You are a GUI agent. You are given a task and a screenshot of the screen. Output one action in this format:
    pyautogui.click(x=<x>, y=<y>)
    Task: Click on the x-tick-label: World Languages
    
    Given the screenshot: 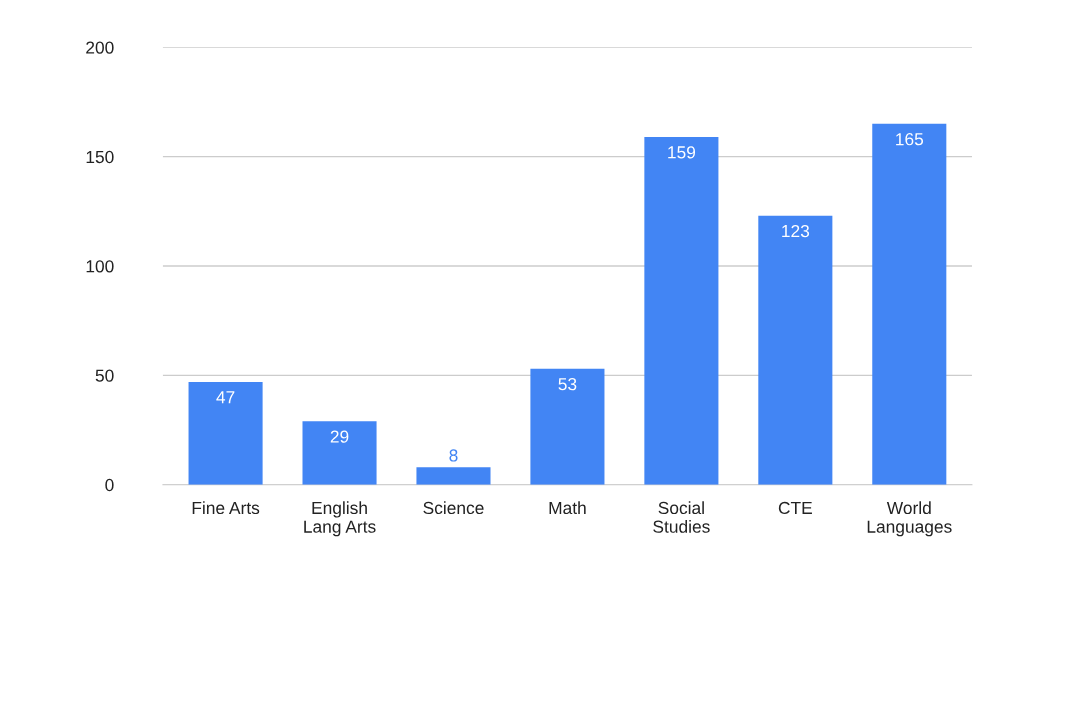 What is the action you would take?
    pyautogui.click(x=909, y=519)
    